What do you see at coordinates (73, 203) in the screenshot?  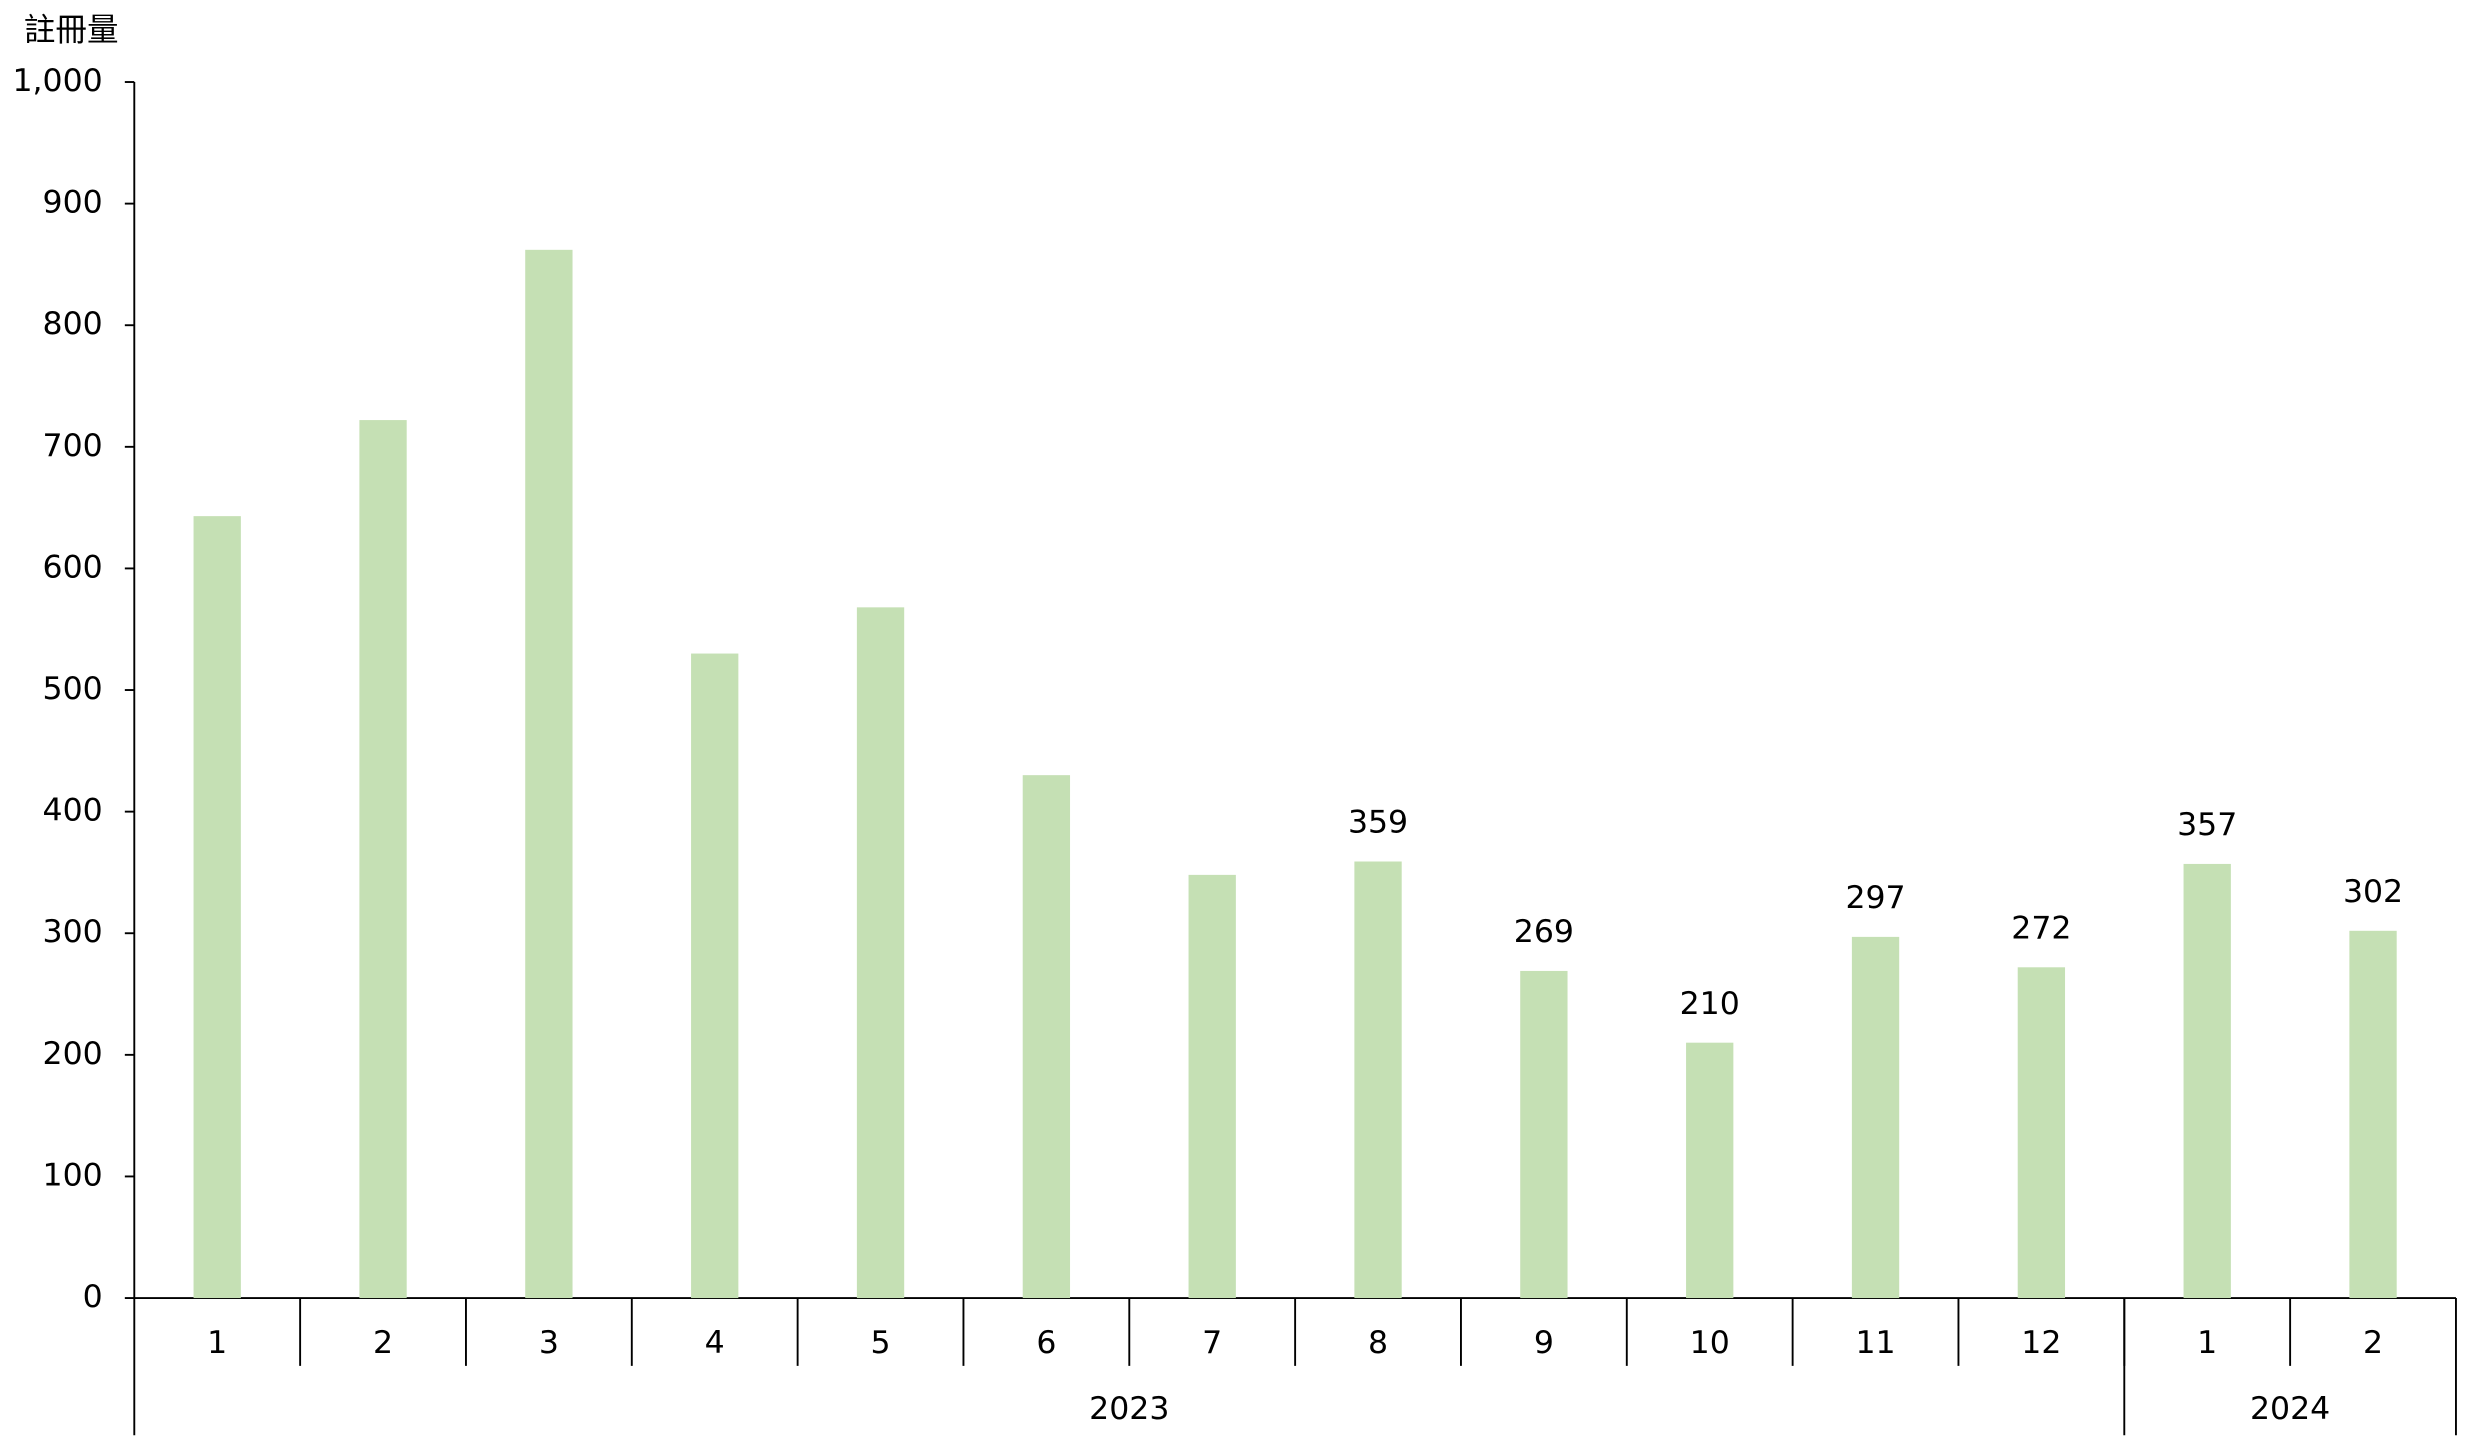 I see `y-tick-label: 900` at bounding box center [73, 203].